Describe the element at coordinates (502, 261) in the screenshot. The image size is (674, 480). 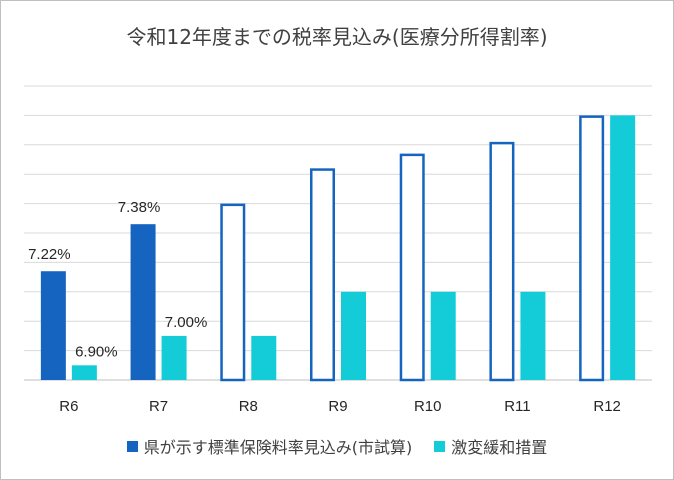
I see `bar-standard-rate-R11` at that location.